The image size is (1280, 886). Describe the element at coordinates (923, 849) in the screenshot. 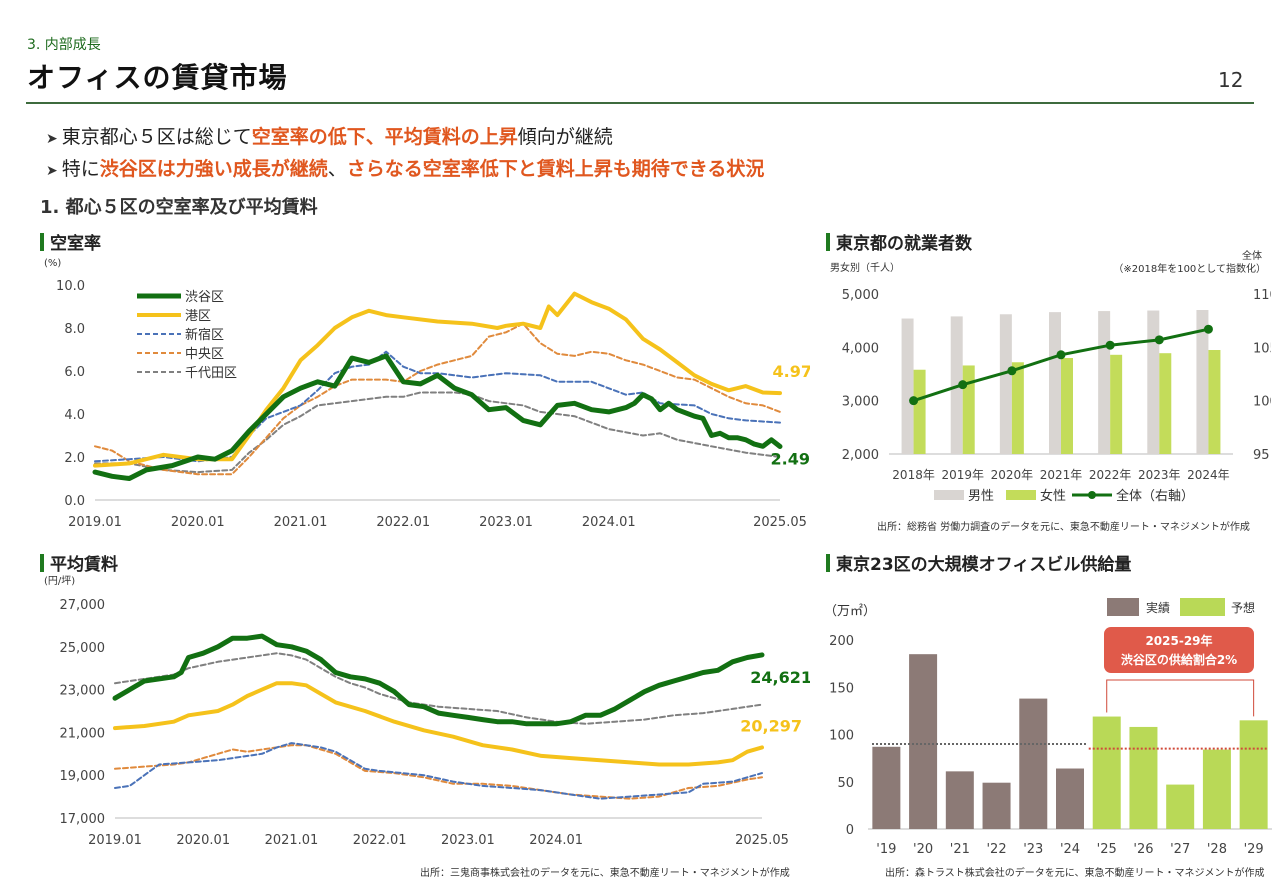

I see `x-tick-label: '20` at that location.